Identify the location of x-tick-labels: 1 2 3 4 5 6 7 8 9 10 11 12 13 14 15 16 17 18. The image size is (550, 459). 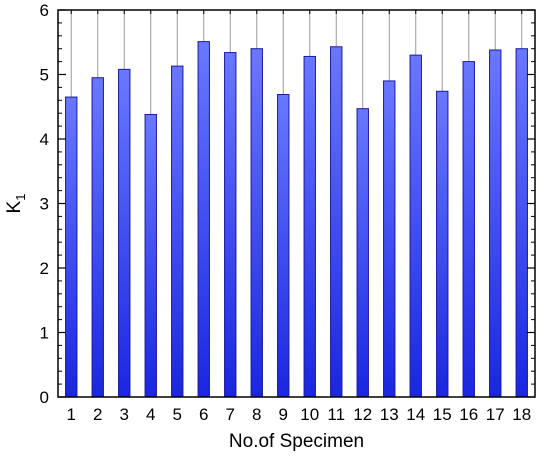
(299, 414).